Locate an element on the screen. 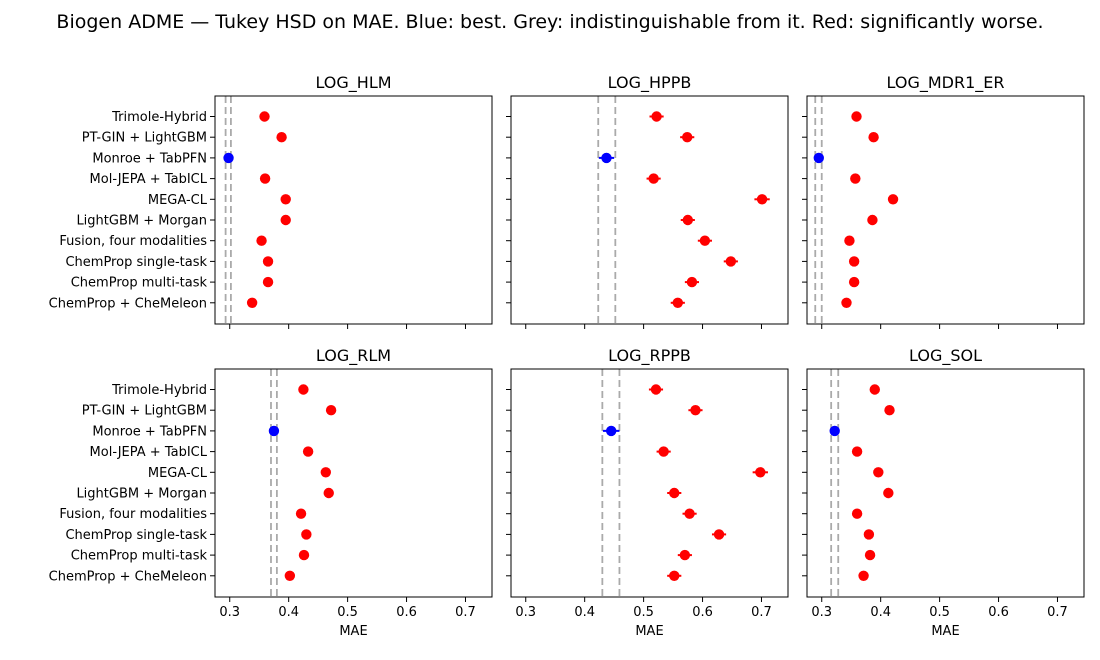  panel-title: LOG_MDR1_ER is located at coordinates (946, 83).